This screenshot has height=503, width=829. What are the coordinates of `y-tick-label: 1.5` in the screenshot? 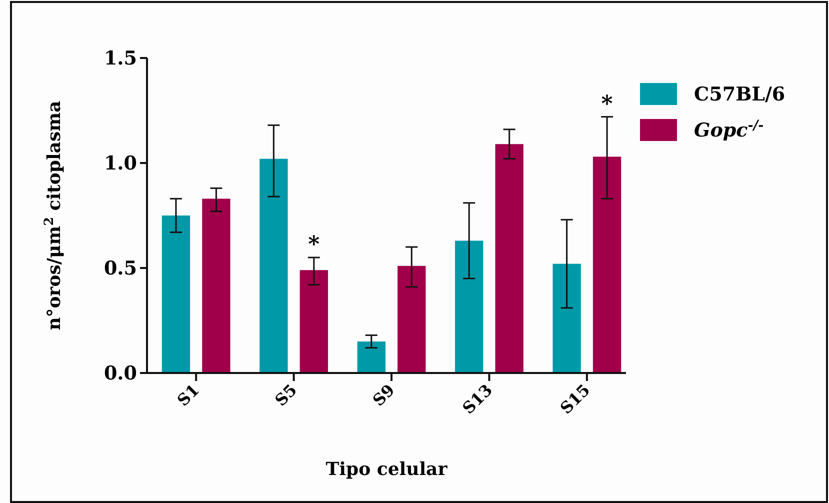 It's located at (120, 59).